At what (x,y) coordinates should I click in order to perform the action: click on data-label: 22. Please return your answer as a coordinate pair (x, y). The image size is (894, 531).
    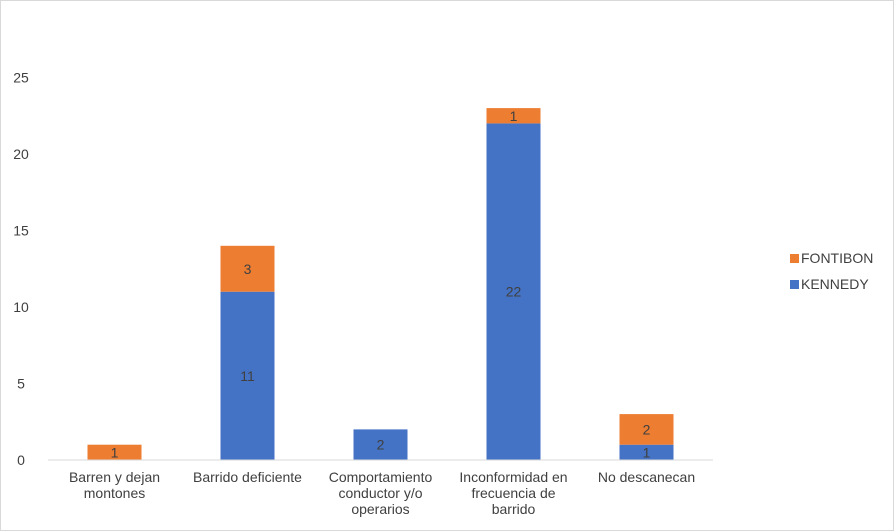
    Looking at the image, I should click on (514, 292).